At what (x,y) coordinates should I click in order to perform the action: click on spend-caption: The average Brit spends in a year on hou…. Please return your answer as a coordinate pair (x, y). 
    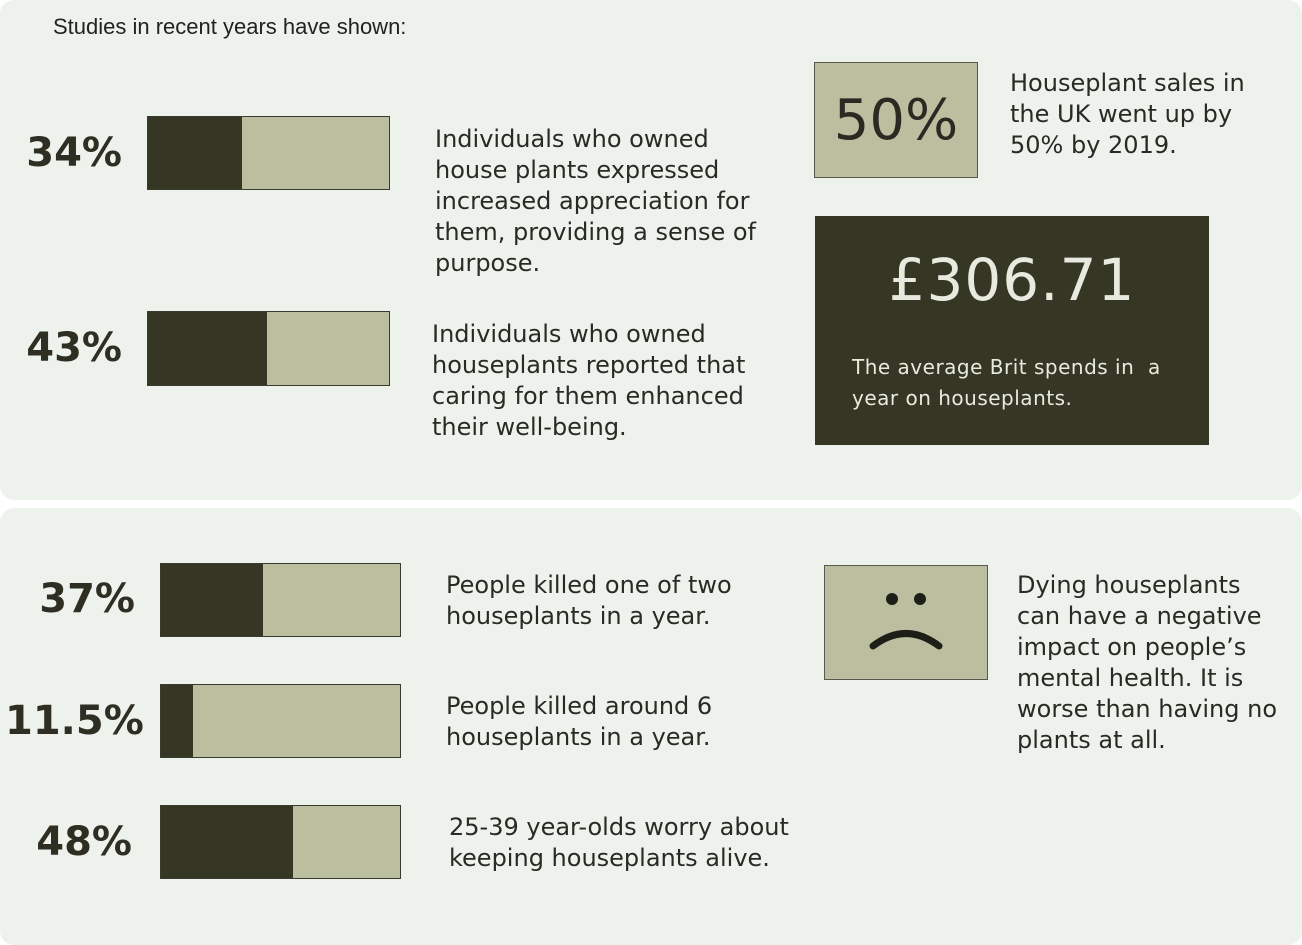
    Looking at the image, I should click on (1006, 382).